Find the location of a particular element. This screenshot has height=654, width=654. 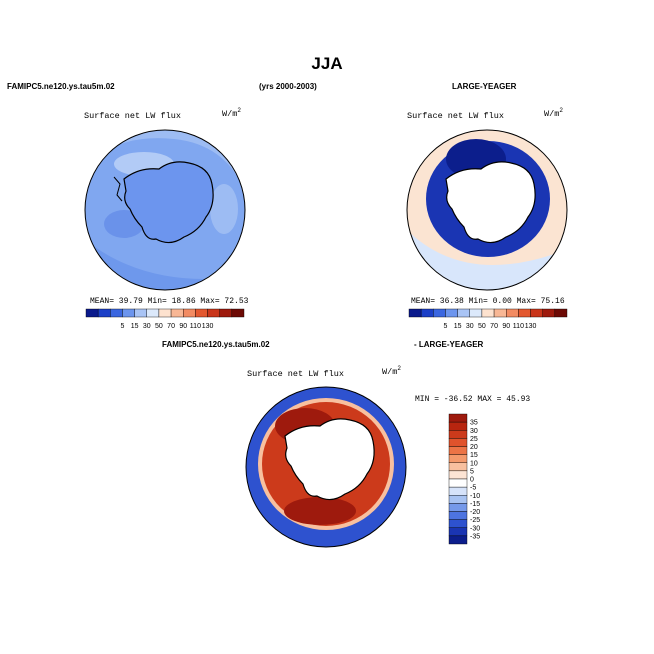

diff-minus-label: - LARGE-YEAGER is located at coordinates (449, 344).